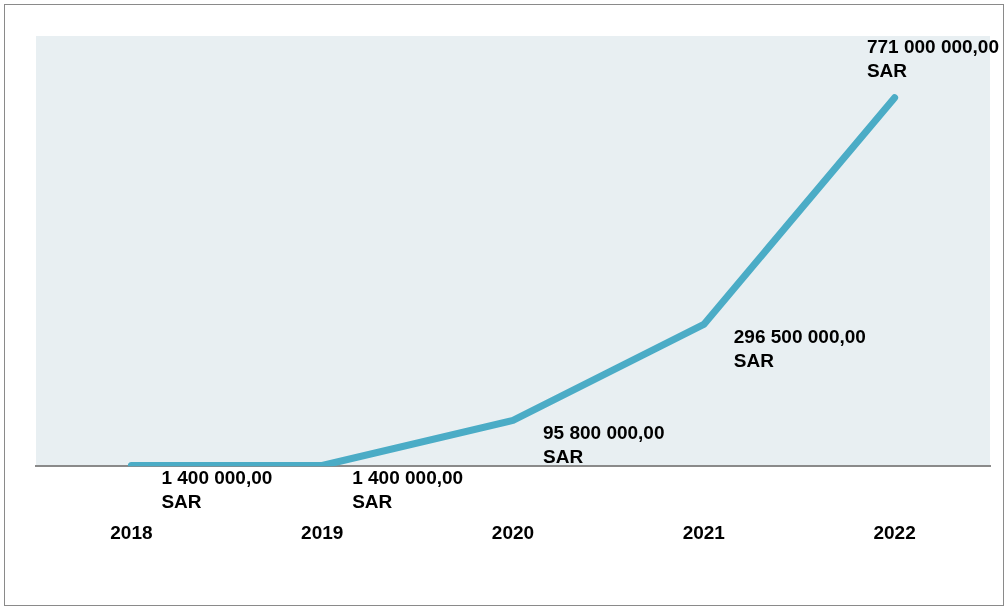 The image size is (1008, 610). What do you see at coordinates (799, 348) in the screenshot?
I see `data-label: 296 500 000,00 SAR` at bounding box center [799, 348].